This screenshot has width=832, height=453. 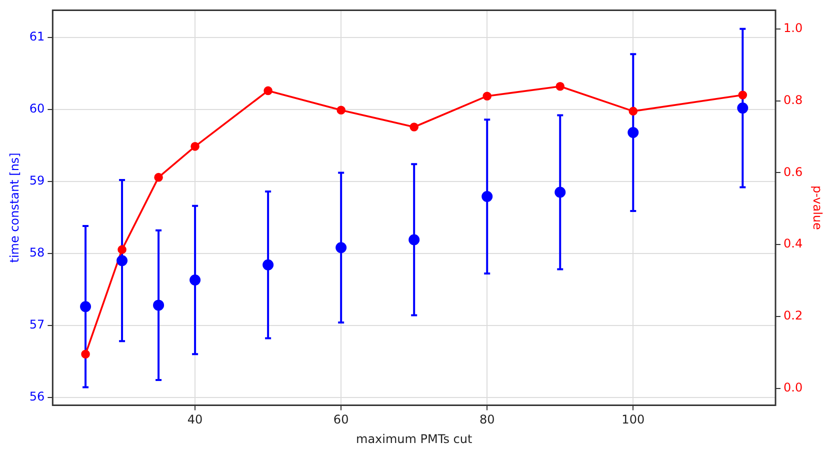 I want to click on y-tick-label: 60, so click(x=37, y=109).